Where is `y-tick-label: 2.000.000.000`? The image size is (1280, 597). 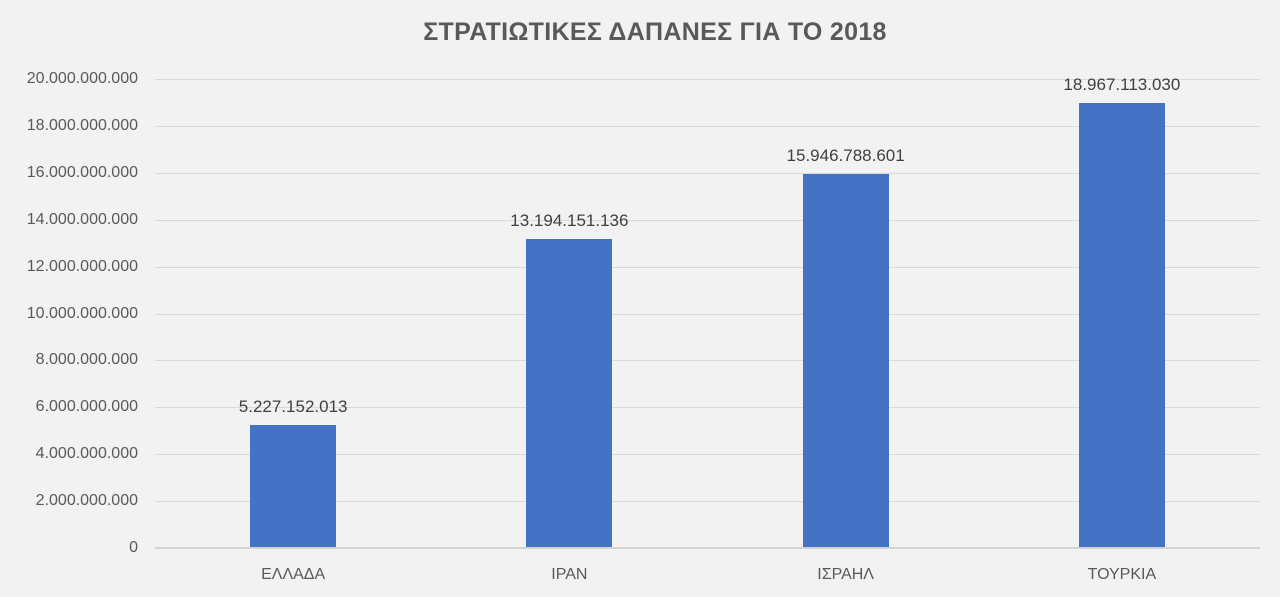 y-tick-label: 2.000.000.000 is located at coordinates (86, 501).